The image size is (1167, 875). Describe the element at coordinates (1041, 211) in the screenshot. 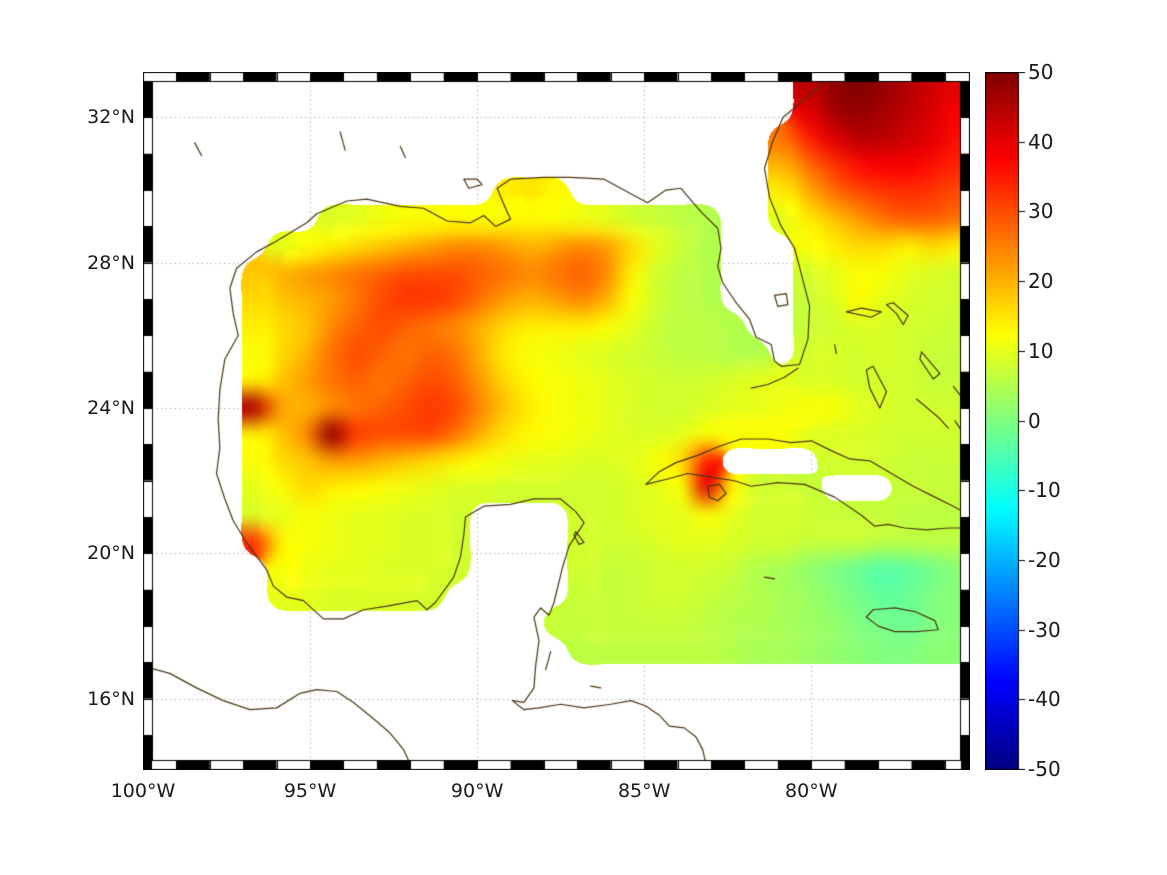

I see `colorbar-tick-label: 30` at that location.